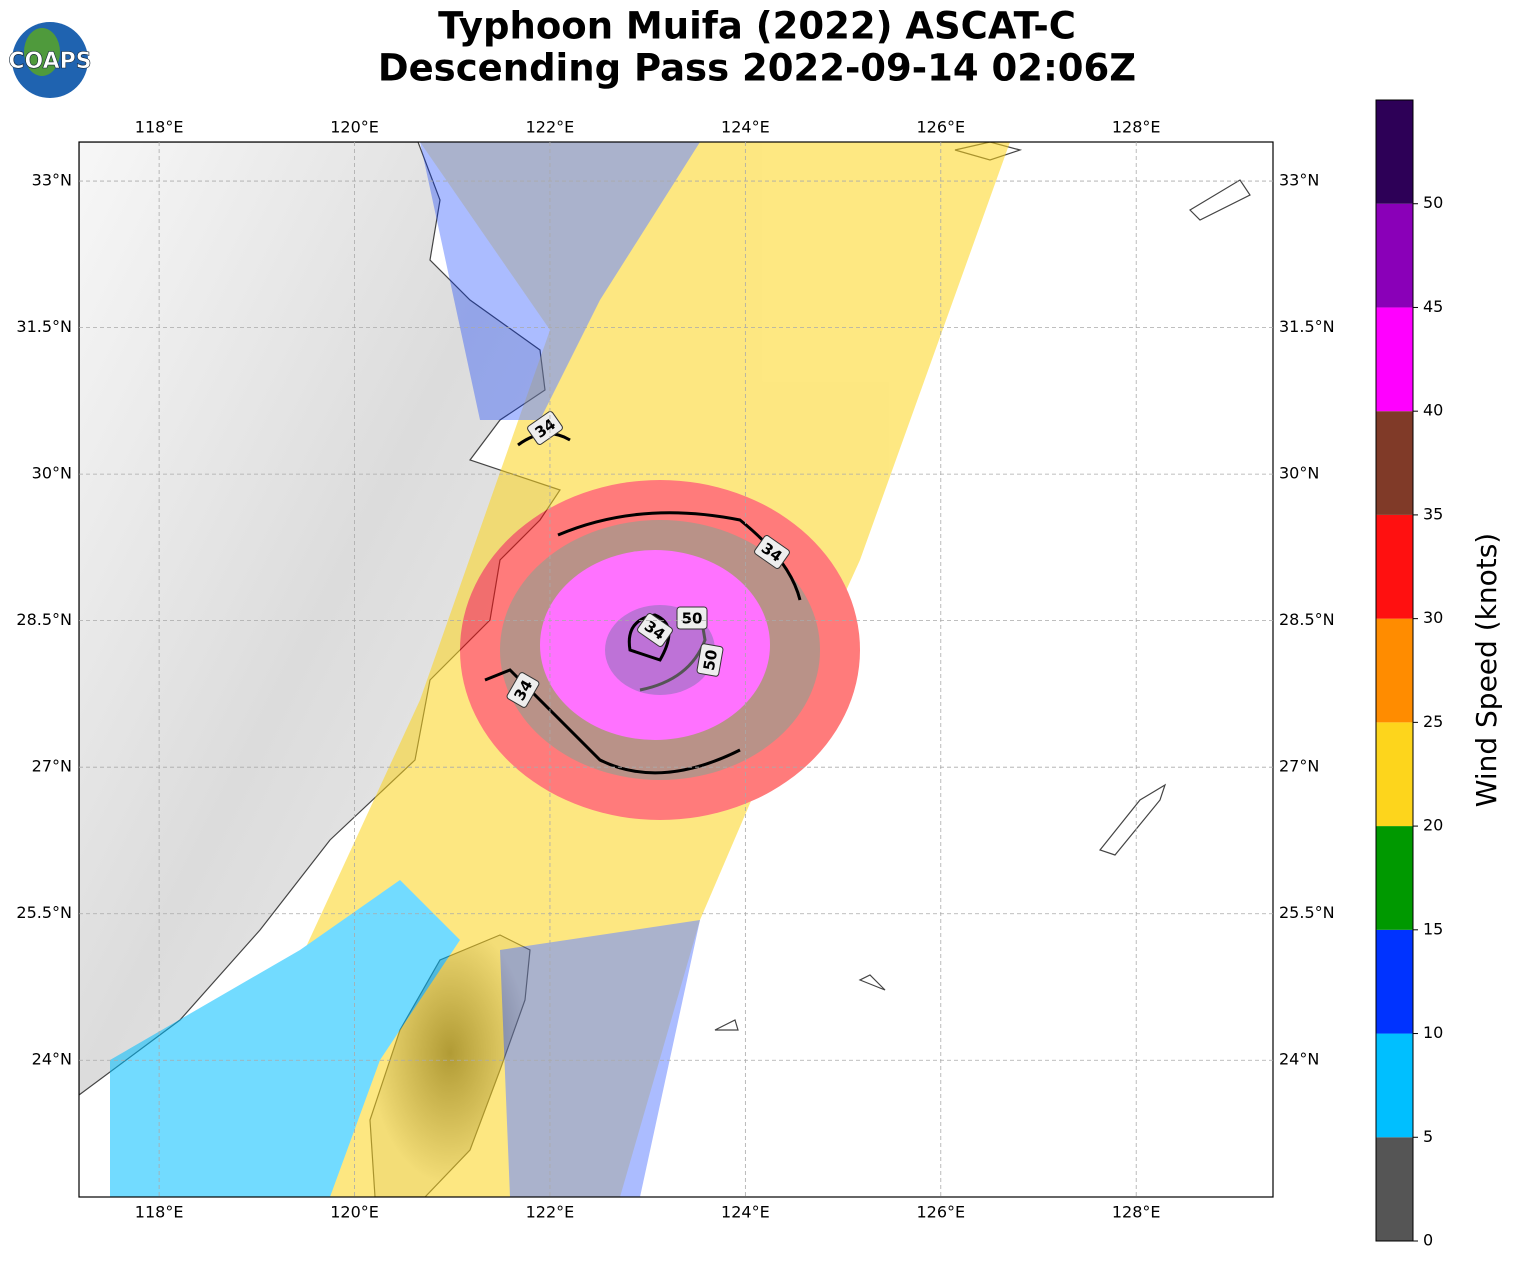  What do you see at coordinates (1433, 410) in the screenshot?
I see `colorbar-tick-label: 40` at bounding box center [1433, 410].